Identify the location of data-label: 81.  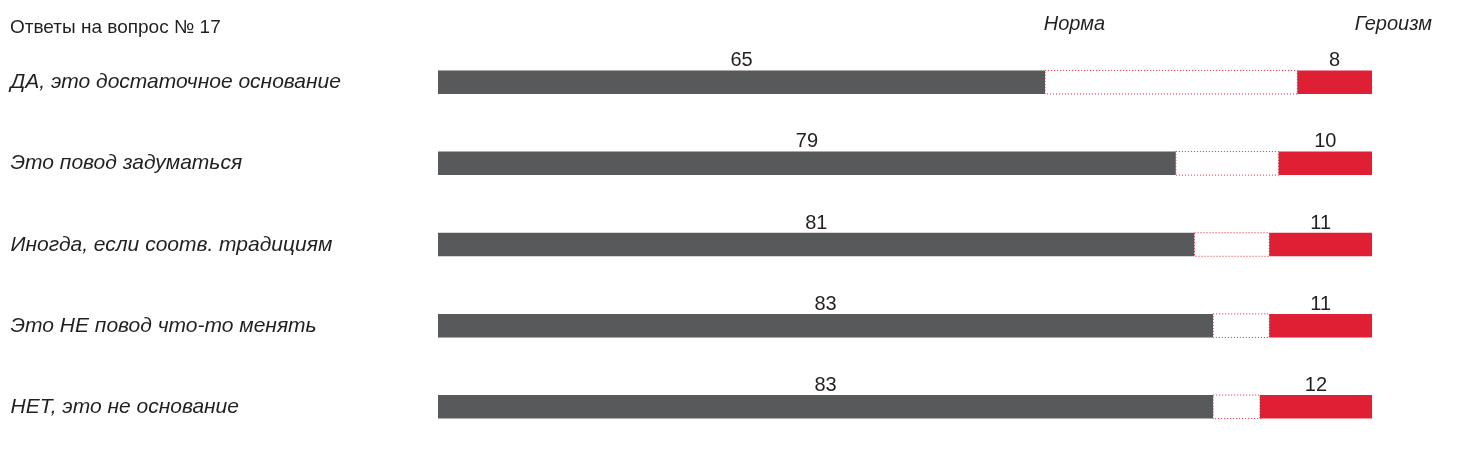
(816, 221).